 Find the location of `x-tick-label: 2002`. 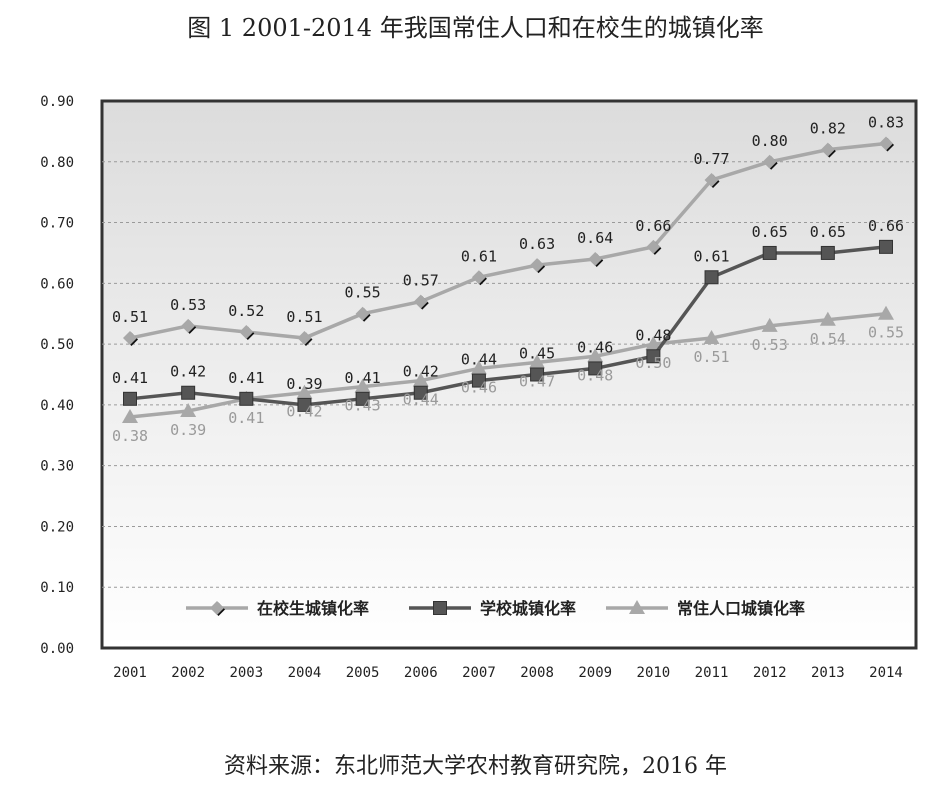

x-tick-label: 2002 is located at coordinates (188, 673).